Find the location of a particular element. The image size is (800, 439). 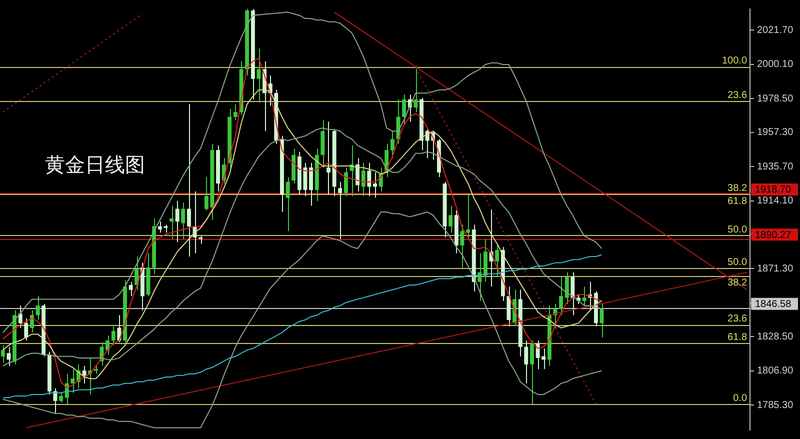

y-tick-label: 1935.70 is located at coordinates (775, 166).